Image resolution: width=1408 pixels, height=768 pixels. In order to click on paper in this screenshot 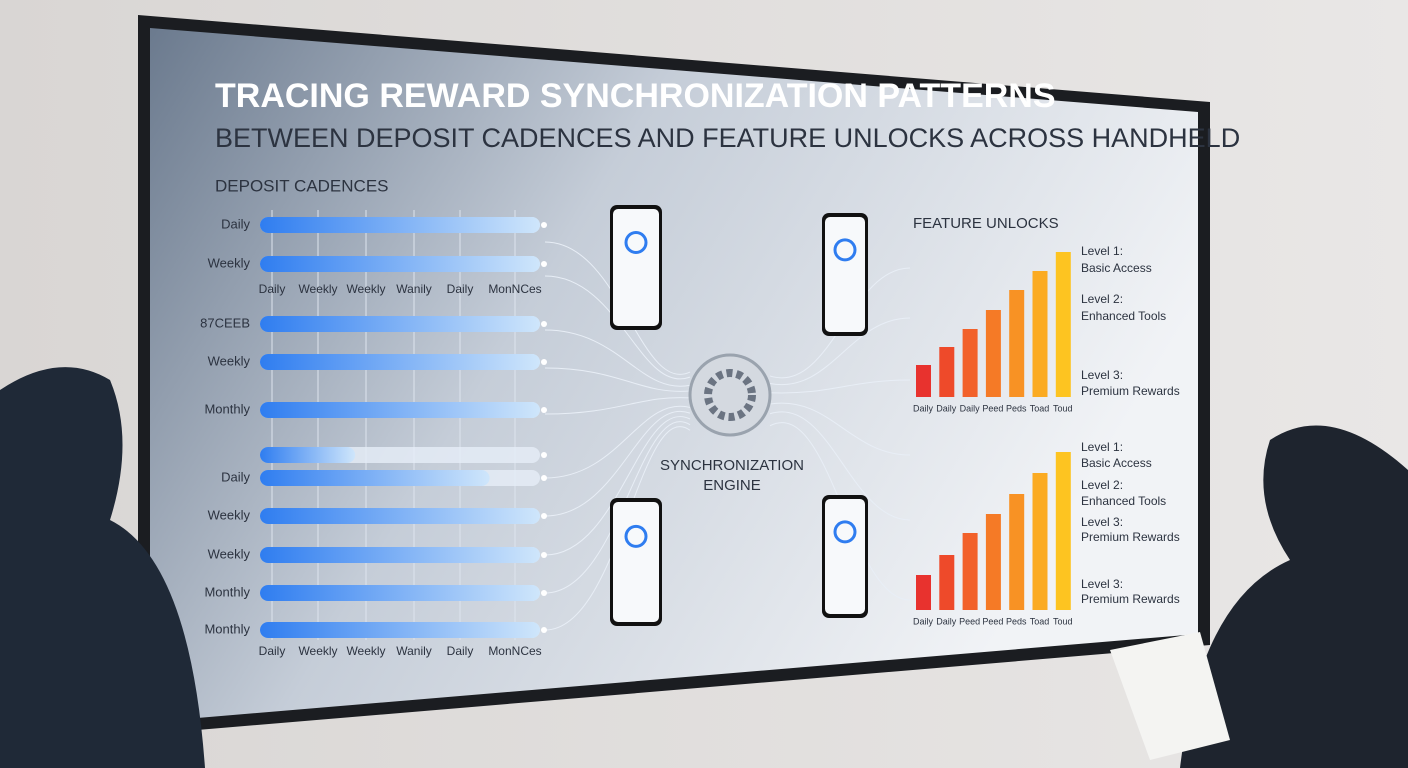, I will do `click(1170, 696)`.